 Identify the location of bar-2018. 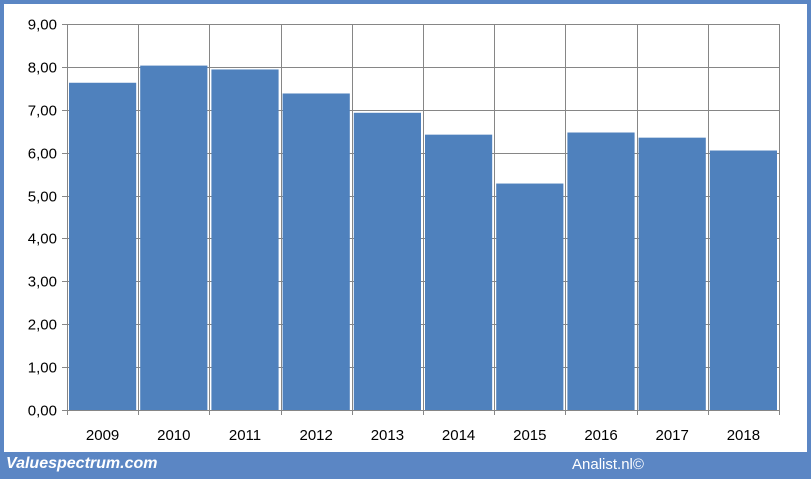
(743, 280).